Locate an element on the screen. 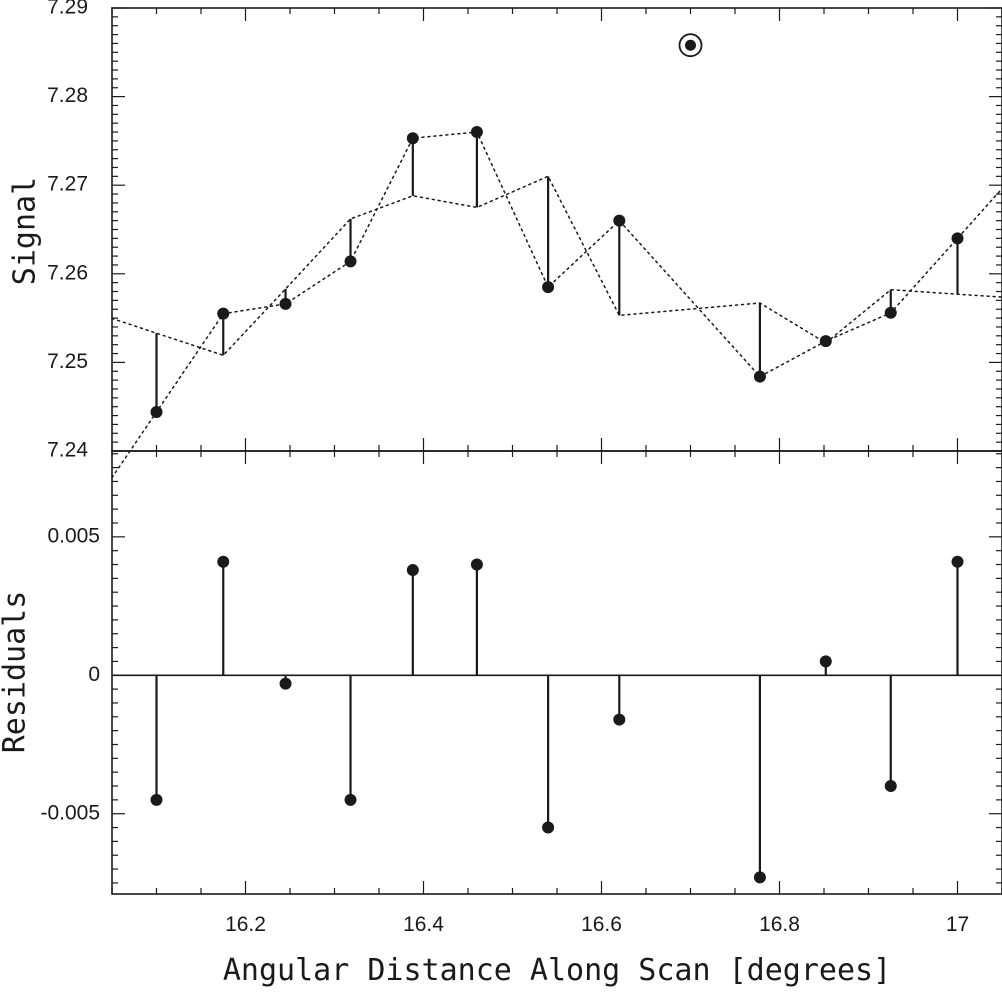  y-tick-label: -0.005 is located at coordinates (70, 812).